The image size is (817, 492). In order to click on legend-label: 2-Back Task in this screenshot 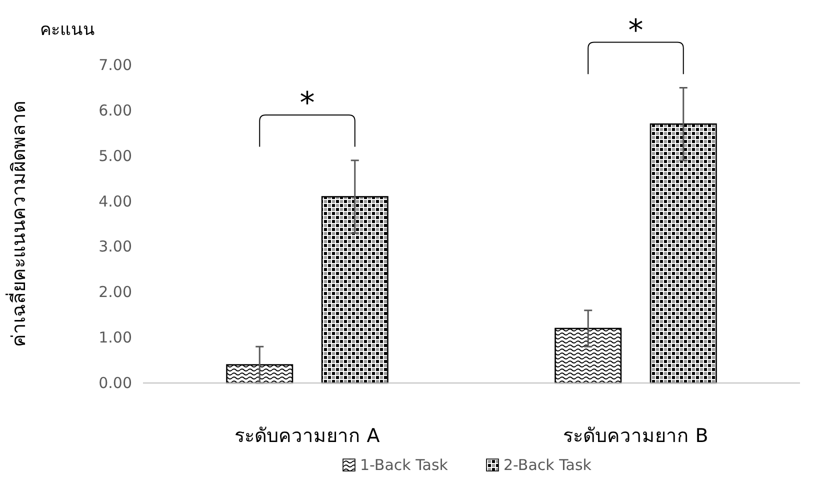, I will do `click(548, 465)`.